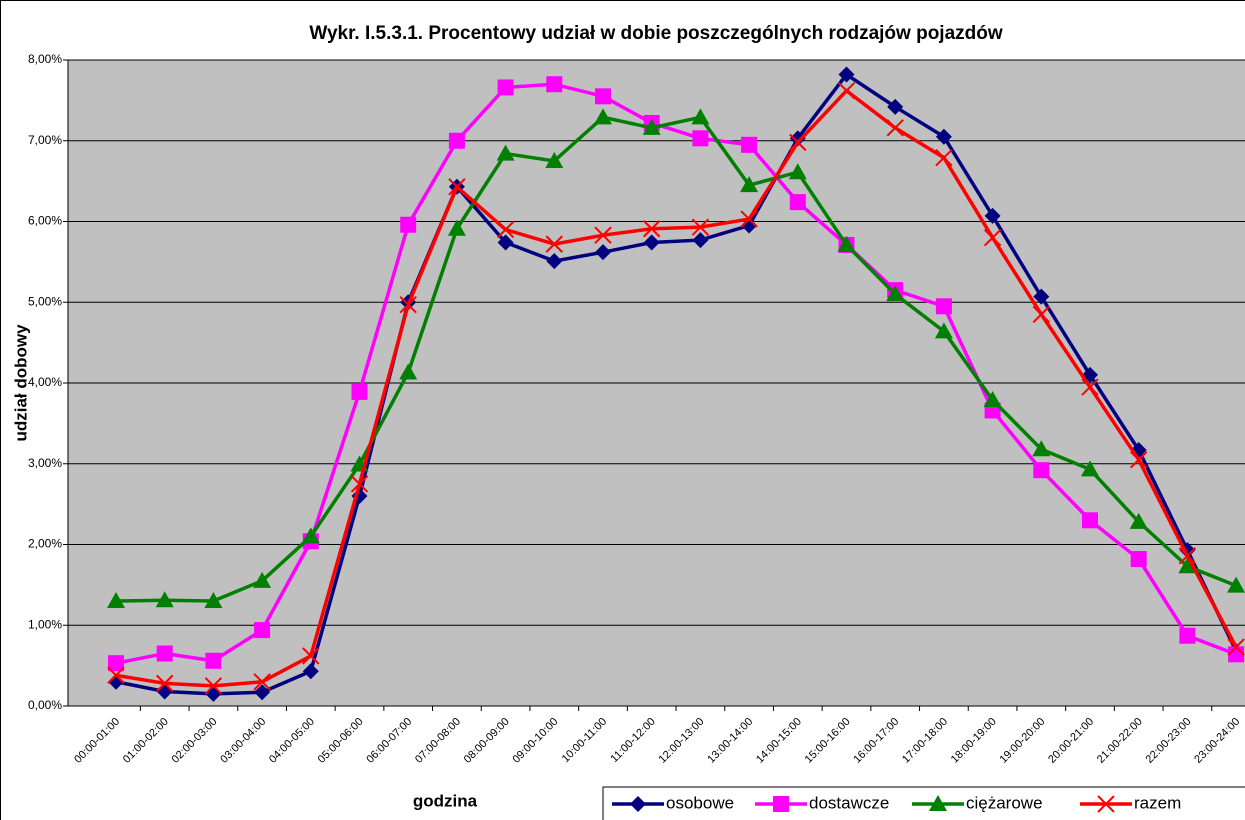 This screenshot has height=820, width=1245. I want to click on y-tick-label: 4,00%, so click(45, 382).